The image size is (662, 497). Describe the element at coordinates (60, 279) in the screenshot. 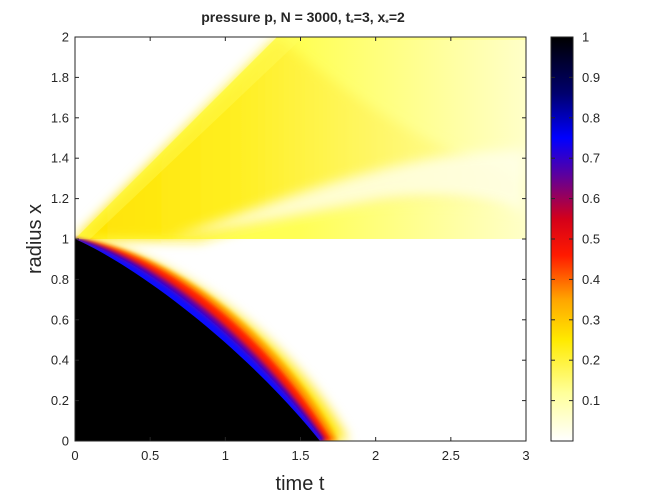

I see `y-tick-label: 0.8` at that location.